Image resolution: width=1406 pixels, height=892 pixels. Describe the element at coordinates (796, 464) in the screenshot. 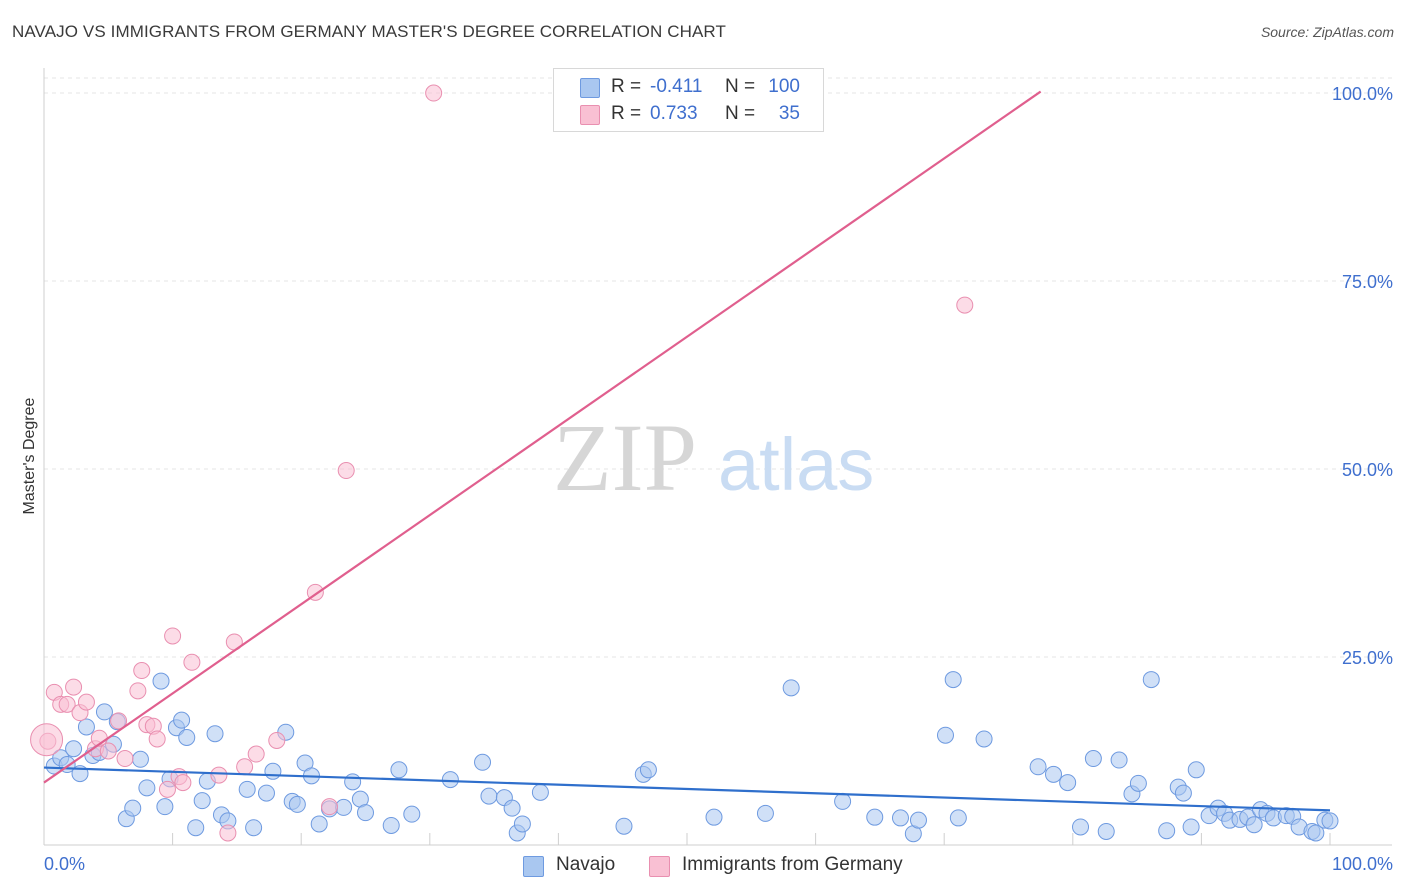

I see `watermark-atlas: atlas` at that location.